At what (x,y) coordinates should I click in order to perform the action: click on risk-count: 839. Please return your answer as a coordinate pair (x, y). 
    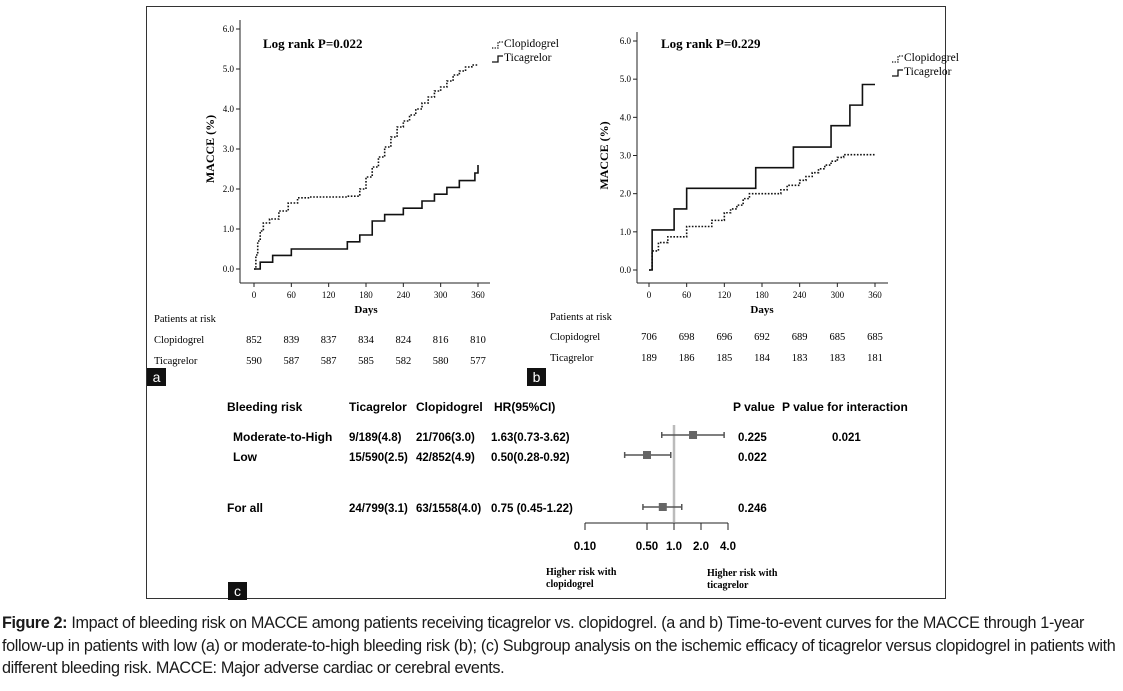
    Looking at the image, I should click on (291, 340).